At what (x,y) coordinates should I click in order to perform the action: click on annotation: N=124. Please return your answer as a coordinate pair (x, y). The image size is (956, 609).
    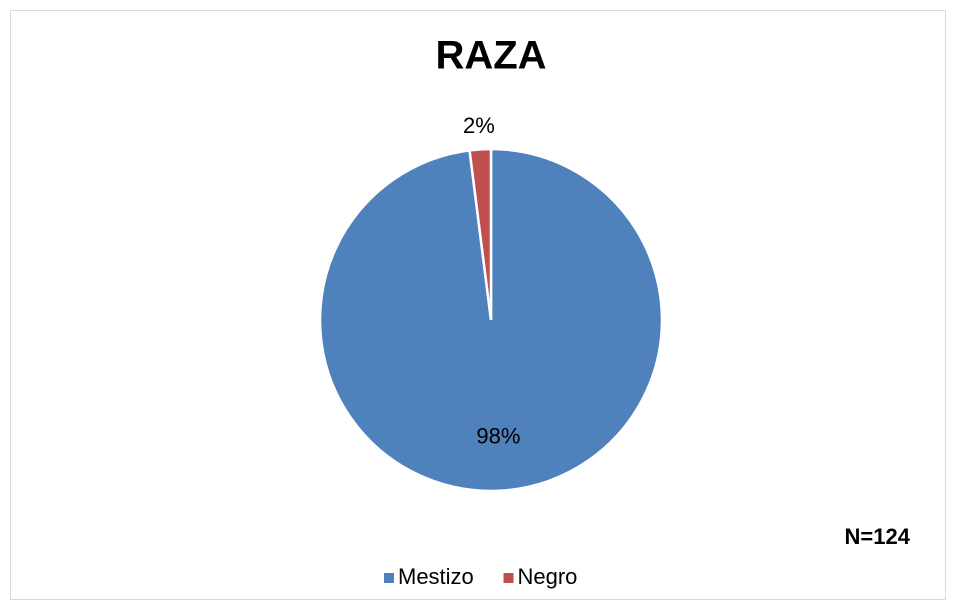
    Looking at the image, I should click on (878, 536).